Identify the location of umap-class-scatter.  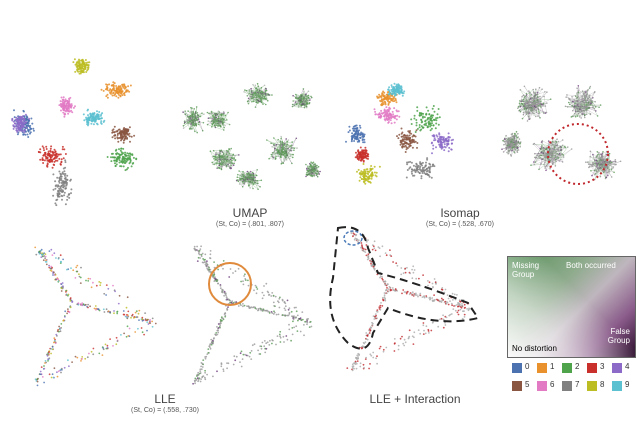
(83, 131).